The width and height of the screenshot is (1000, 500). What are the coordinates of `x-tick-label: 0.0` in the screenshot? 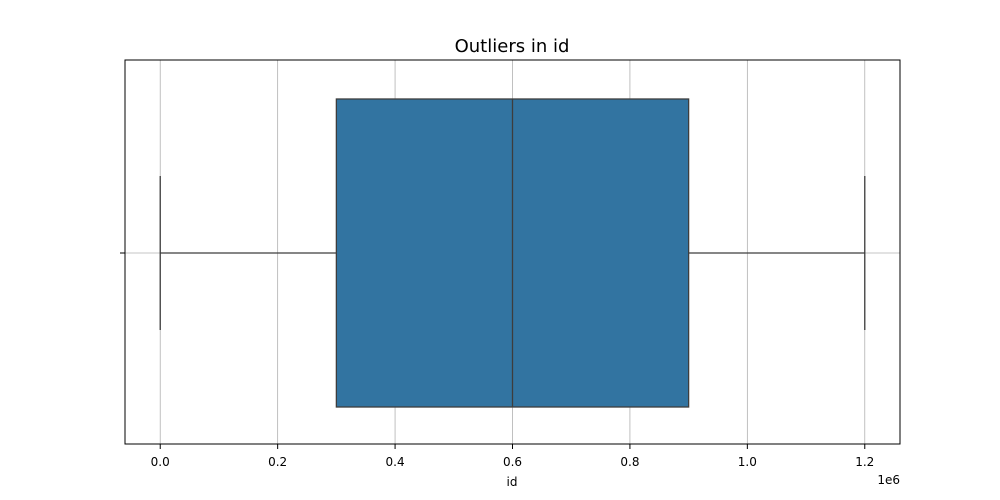 It's located at (160, 462).